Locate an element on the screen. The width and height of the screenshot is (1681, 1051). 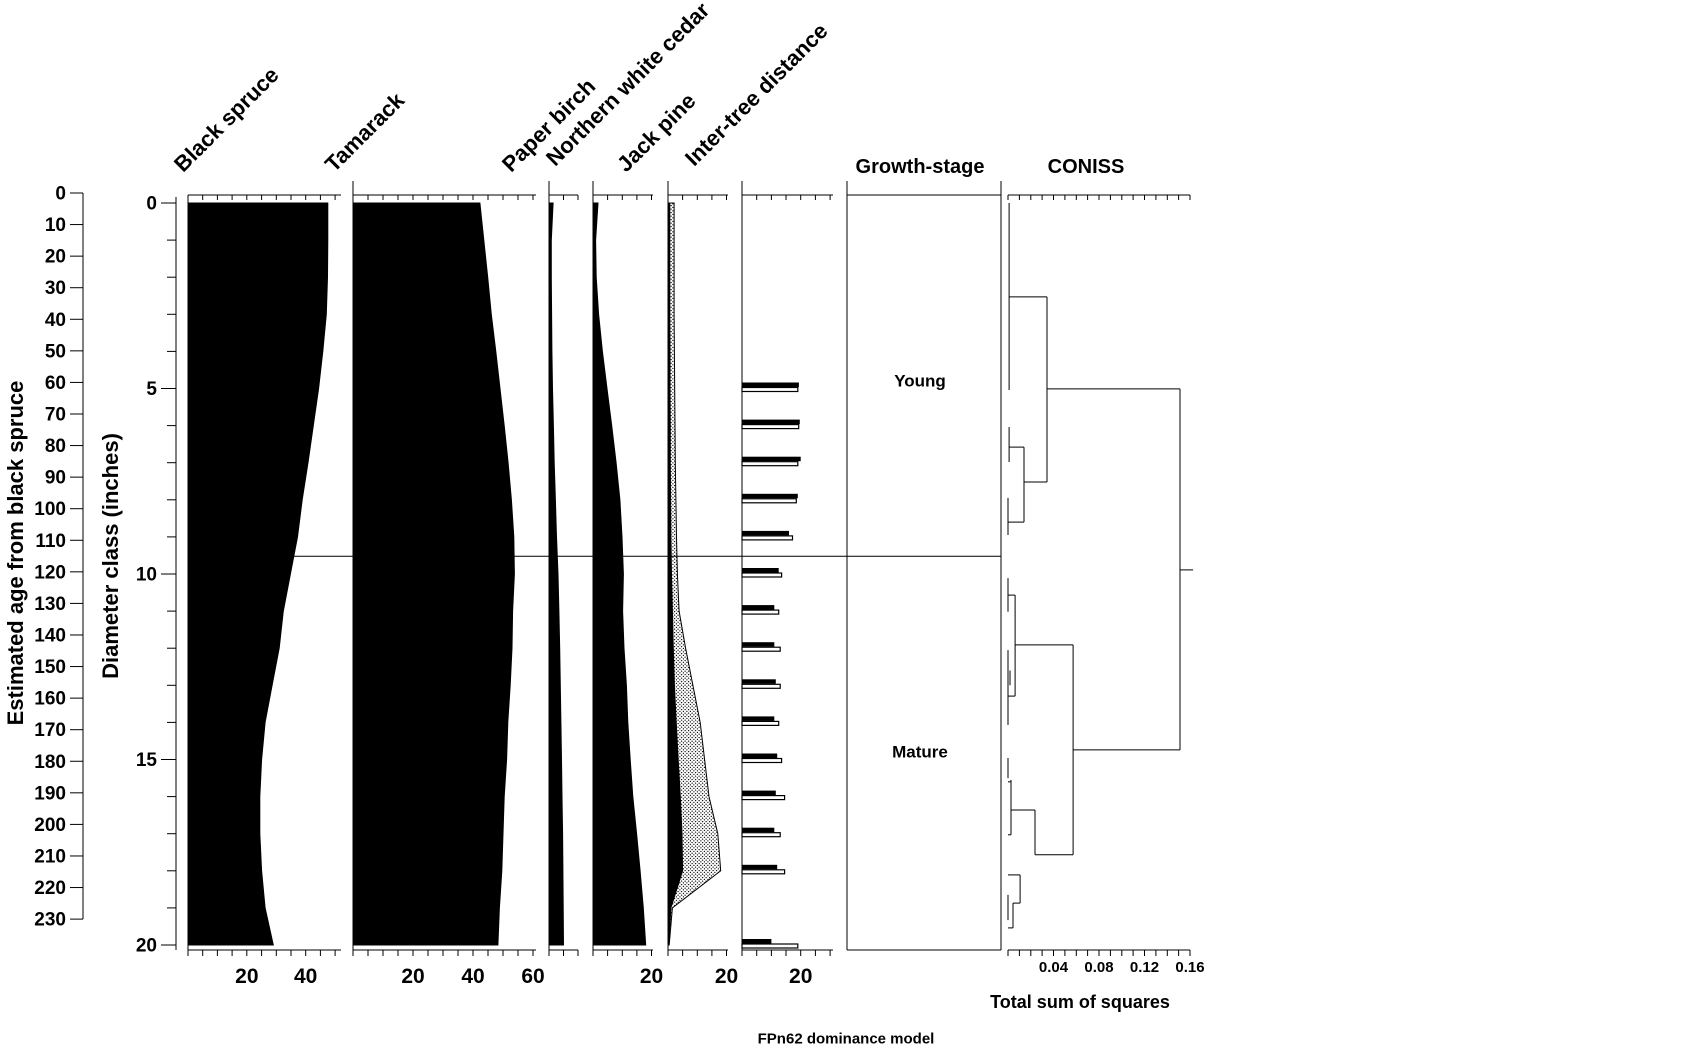
age-axis-tick-label: 10 is located at coordinates (55, 225).